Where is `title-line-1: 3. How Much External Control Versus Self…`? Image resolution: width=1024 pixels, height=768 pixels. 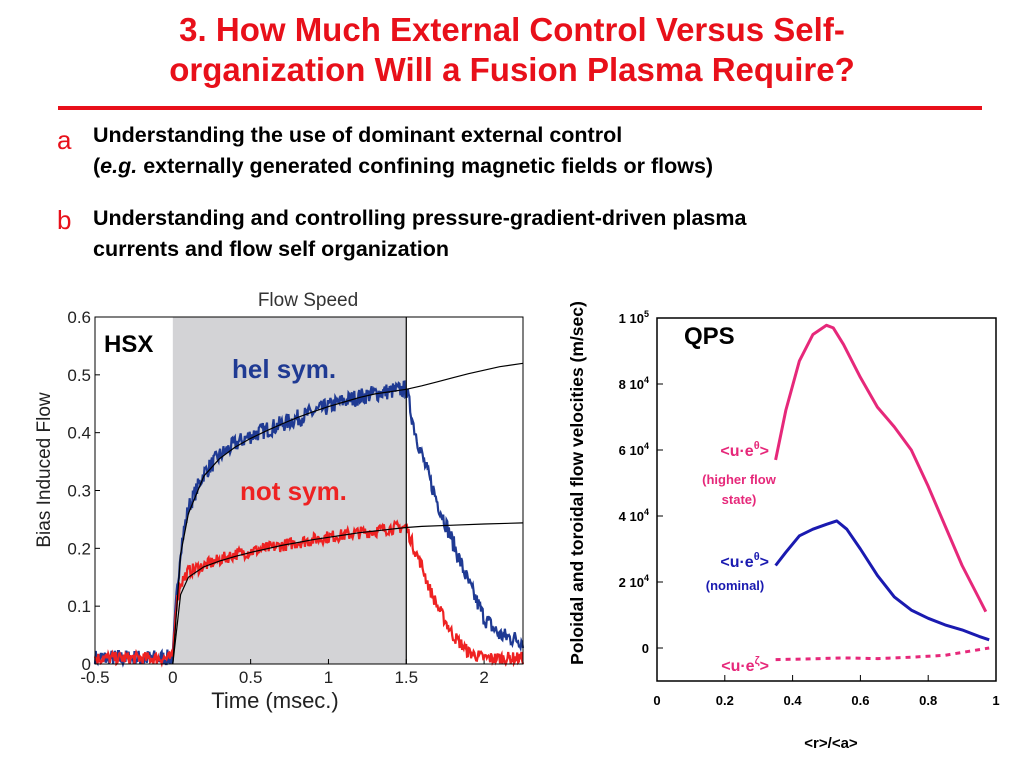 title-line-1: 3. How Much External Control Versus Self… is located at coordinates (512, 29).